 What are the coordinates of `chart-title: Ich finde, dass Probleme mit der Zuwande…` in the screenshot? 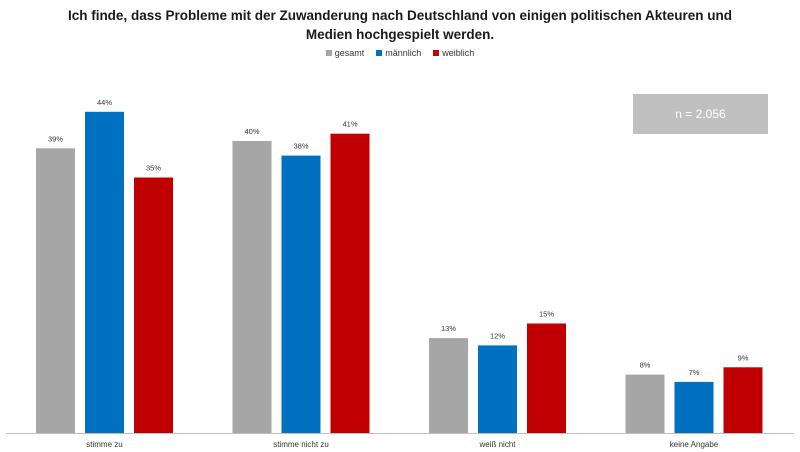 It's located at (400, 25).